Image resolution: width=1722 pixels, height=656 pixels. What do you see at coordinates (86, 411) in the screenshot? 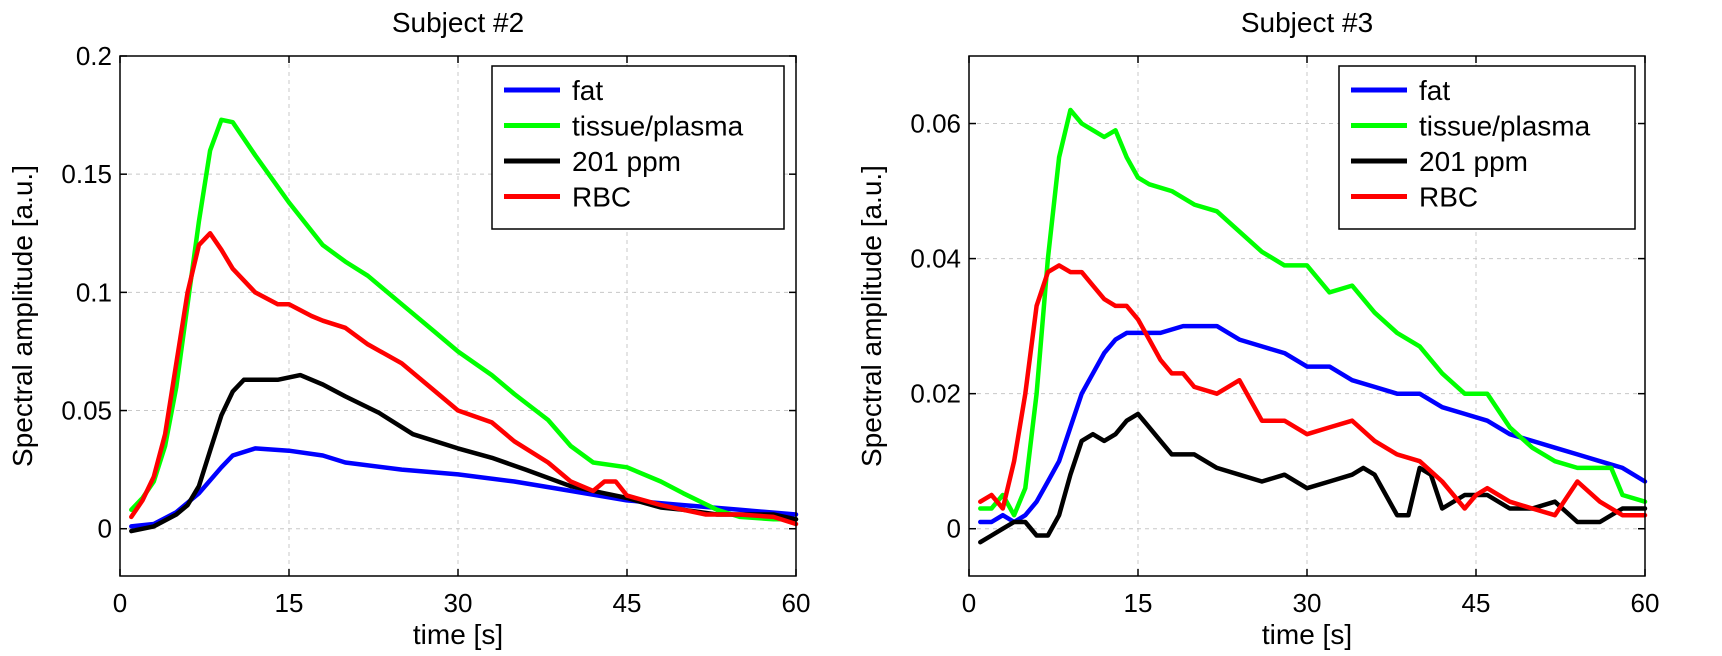
I see `y-tick-label: 0.05` at bounding box center [86, 411].